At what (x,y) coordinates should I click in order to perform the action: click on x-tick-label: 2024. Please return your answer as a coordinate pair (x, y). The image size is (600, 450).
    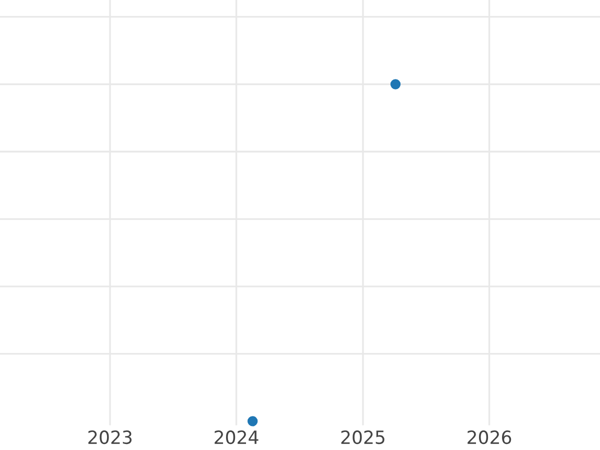
    Looking at the image, I should click on (236, 437).